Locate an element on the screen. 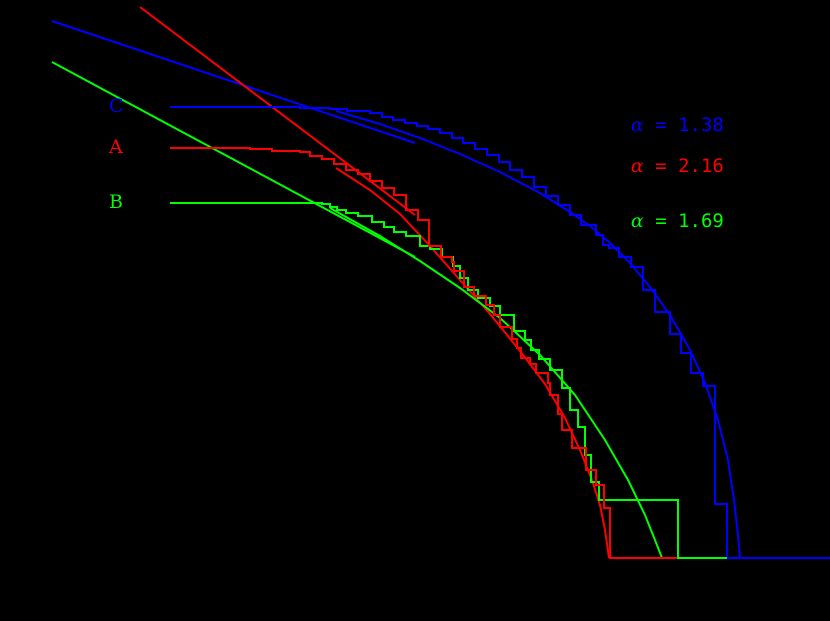  alpha-annotation-c: α = 1.38 is located at coordinates (666, 116).